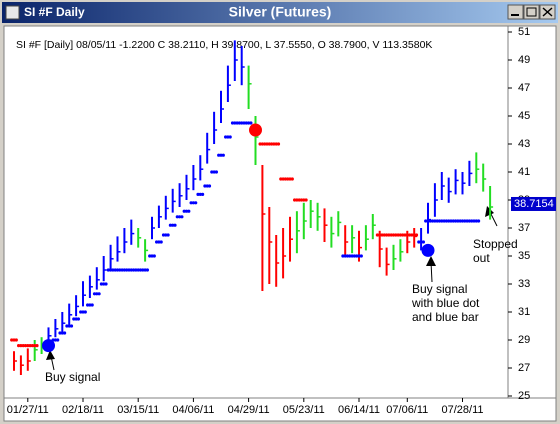  I want to click on y-tick-label: 45, so click(524, 116).